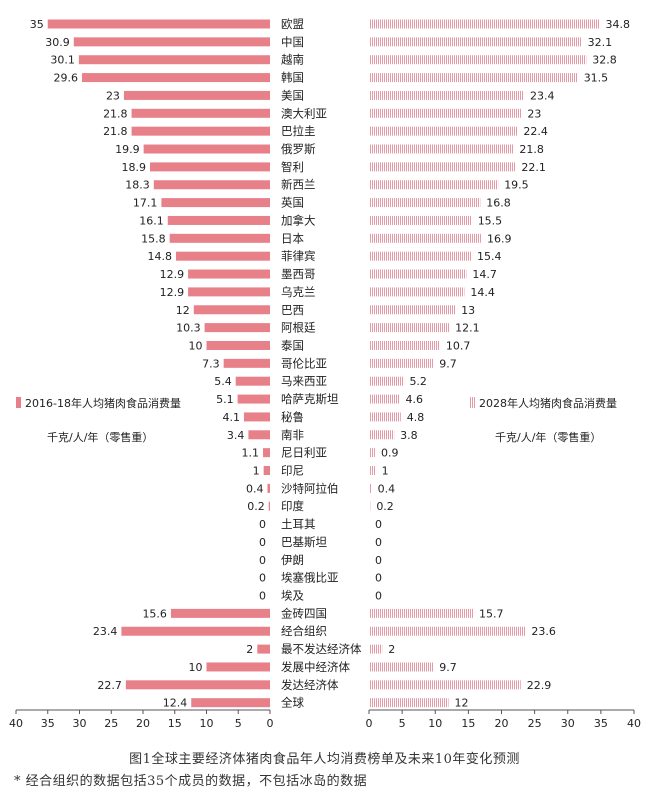 This screenshot has width=649, height=800. What do you see at coordinates (604, 60) in the screenshot?
I see `right-value-label: 32.8` at bounding box center [604, 60].